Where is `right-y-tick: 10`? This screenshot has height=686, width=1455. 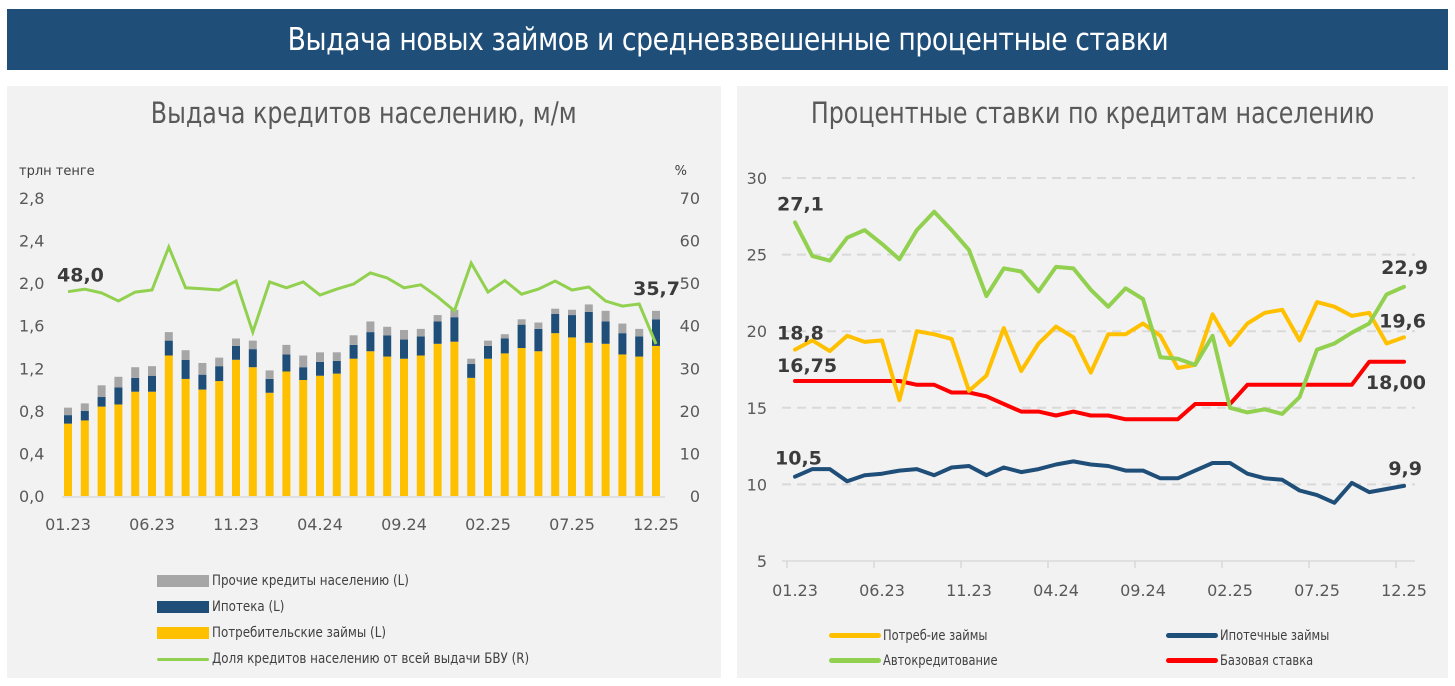
right-y-tick: 10 is located at coordinates (690, 453).